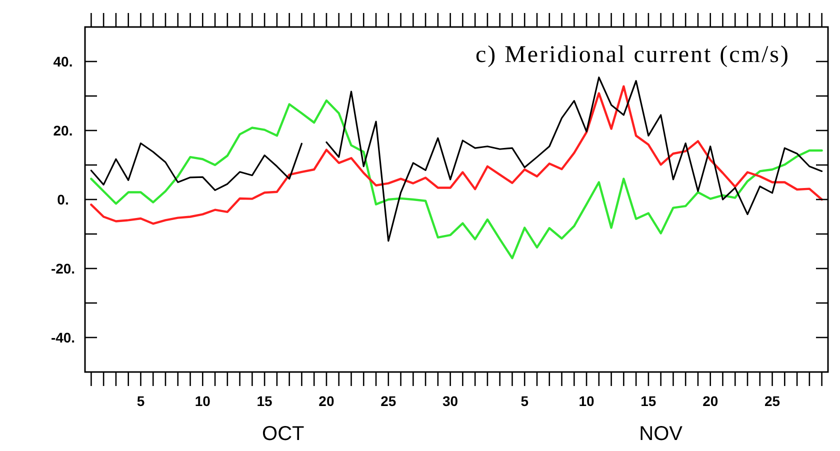 This screenshot has height=451, width=840. Describe the element at coordinates (450, 401) in the screenshot. I see `x-tick-label: 30` at that location.